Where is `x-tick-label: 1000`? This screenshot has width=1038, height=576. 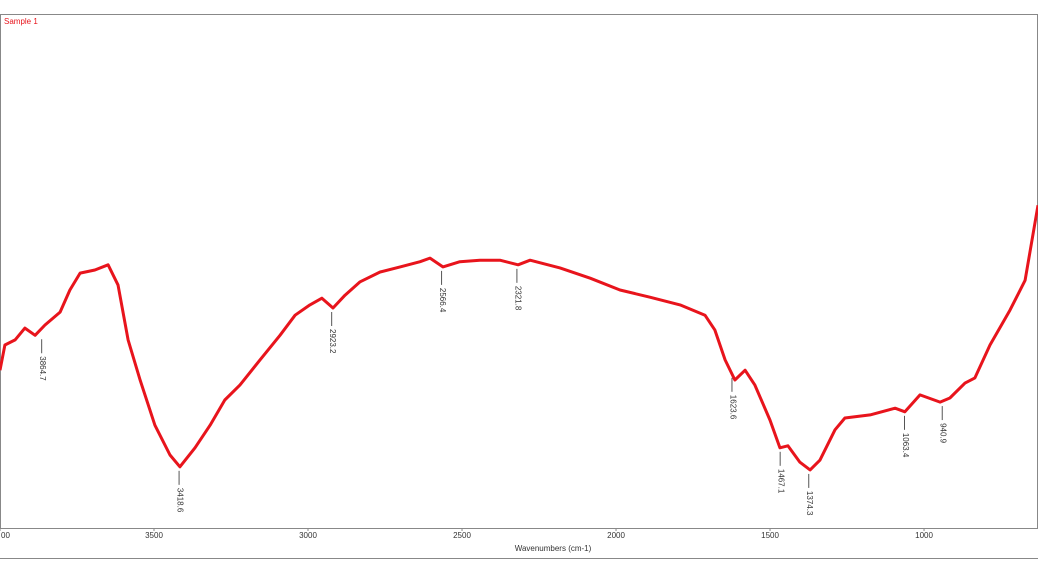 x-tick-label: 1000 is located at coordinates (924, 535).